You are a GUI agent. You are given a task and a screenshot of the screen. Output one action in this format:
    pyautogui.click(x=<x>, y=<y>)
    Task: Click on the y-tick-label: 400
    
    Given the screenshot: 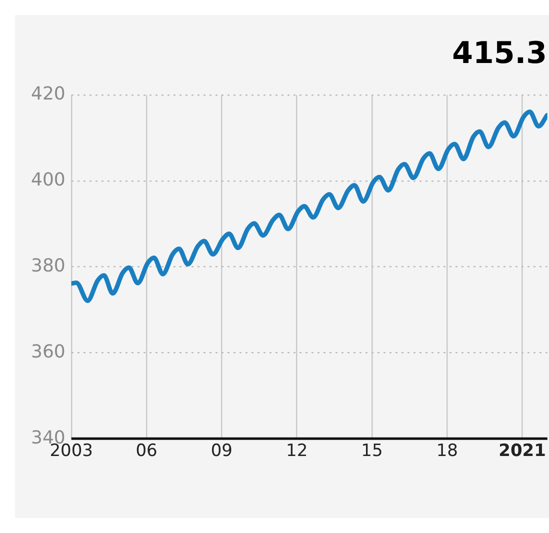 What is the action you would take?
    pyautogui.click(x=48, y=180)
    